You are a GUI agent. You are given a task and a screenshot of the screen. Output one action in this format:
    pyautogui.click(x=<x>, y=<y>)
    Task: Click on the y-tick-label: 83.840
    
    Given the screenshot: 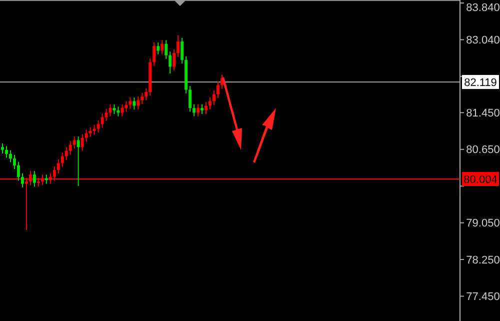 What is the action you would take?
    pyautogui.click(x=483, y=8)
    